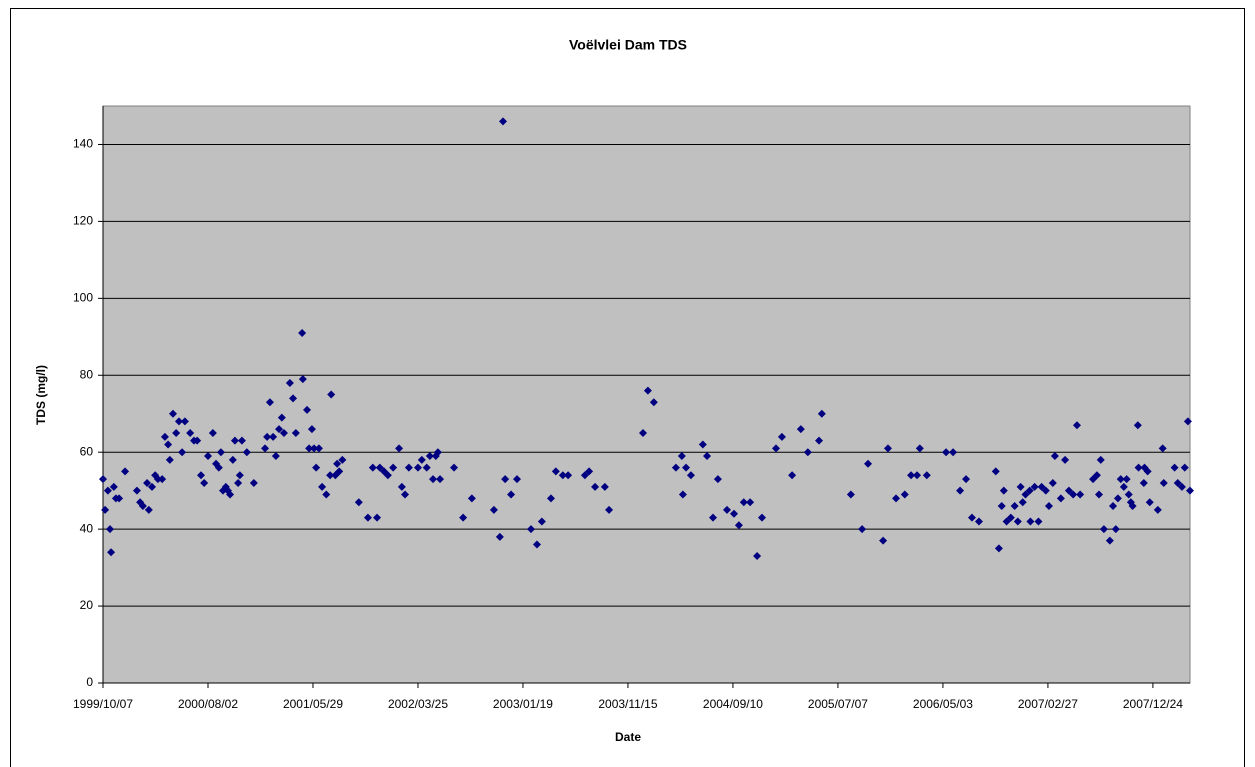  What do you see at coordinates (83, 221) in the screenshot?
I see `y-tick-label: 120` at bounding box center [83, 221].